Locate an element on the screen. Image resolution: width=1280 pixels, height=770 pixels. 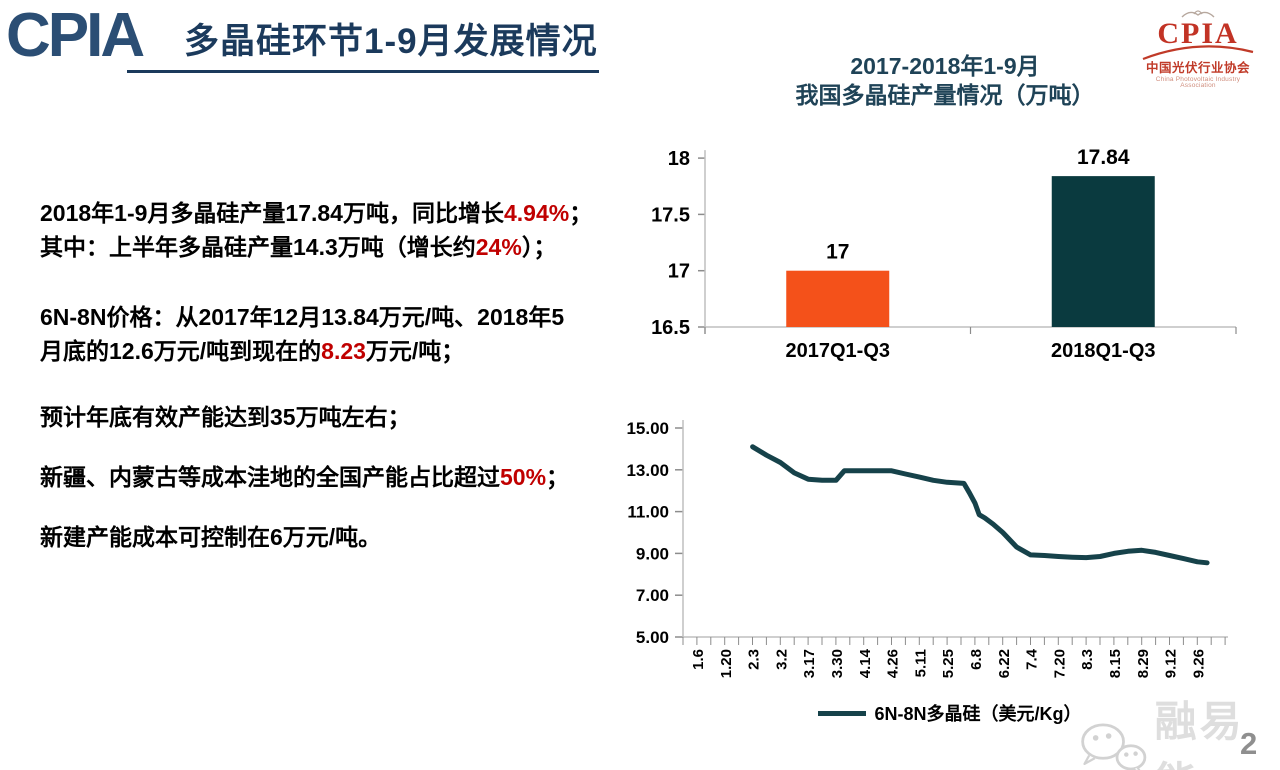
watermark: 融易能 is located at coordinates (1179, 729).